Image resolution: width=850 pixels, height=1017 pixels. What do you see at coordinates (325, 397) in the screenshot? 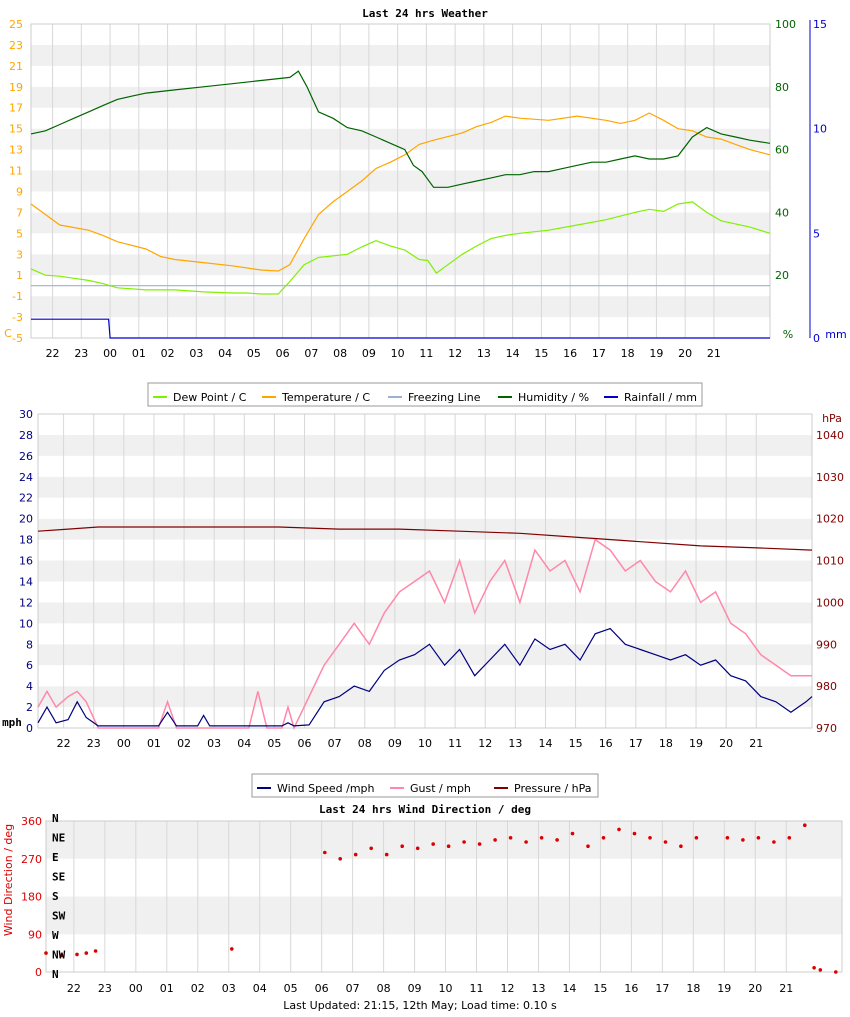
I see `legend-label: Temperature / C` at bounding box center [325, 397].